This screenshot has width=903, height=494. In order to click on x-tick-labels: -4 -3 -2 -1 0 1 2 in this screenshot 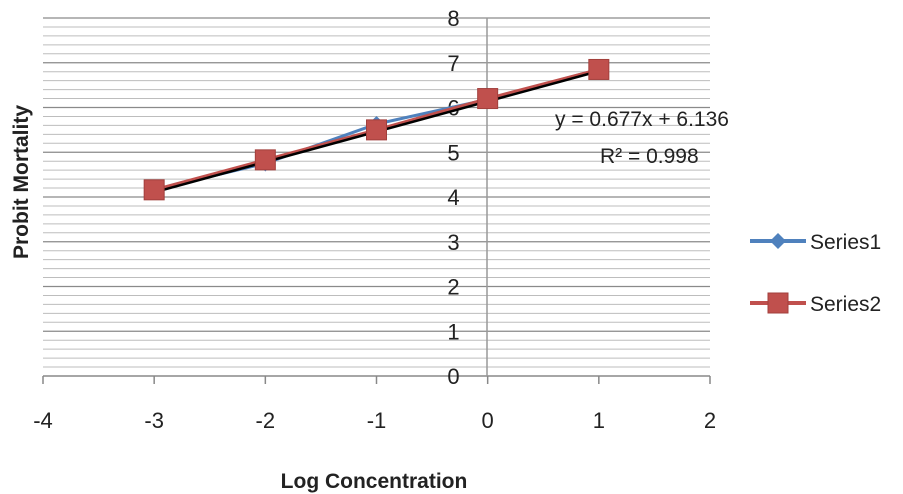, I will do `click(374, 420)`.